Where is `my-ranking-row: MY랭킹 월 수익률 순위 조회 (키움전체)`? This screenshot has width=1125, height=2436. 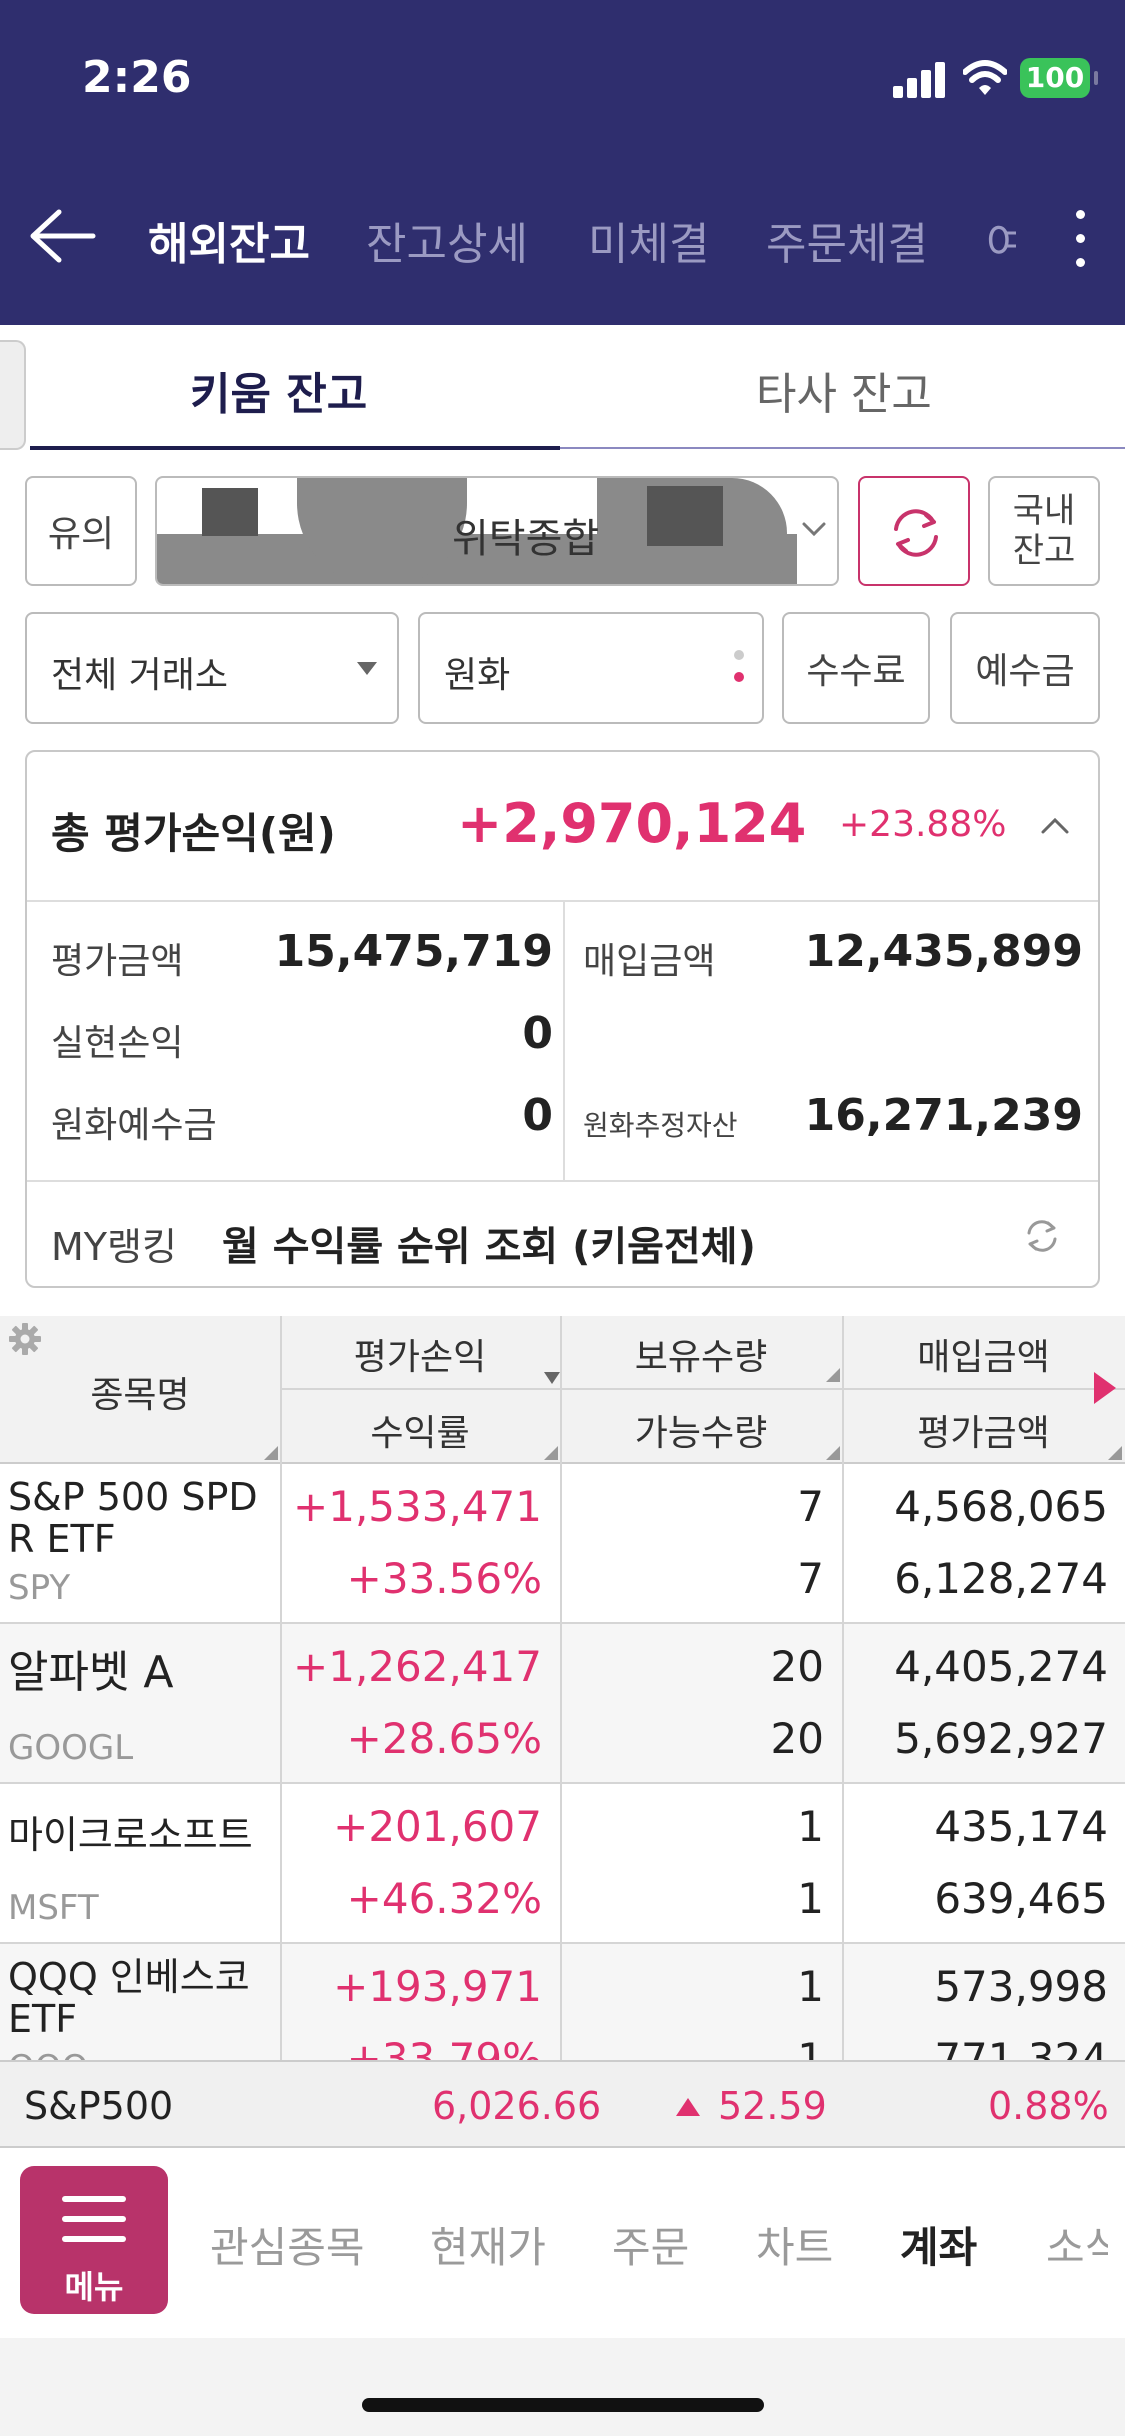
my-ranking-row: MY랭킹 월 수익률 순위 조회 (키움전체) is located at coordinates (562, 1234).